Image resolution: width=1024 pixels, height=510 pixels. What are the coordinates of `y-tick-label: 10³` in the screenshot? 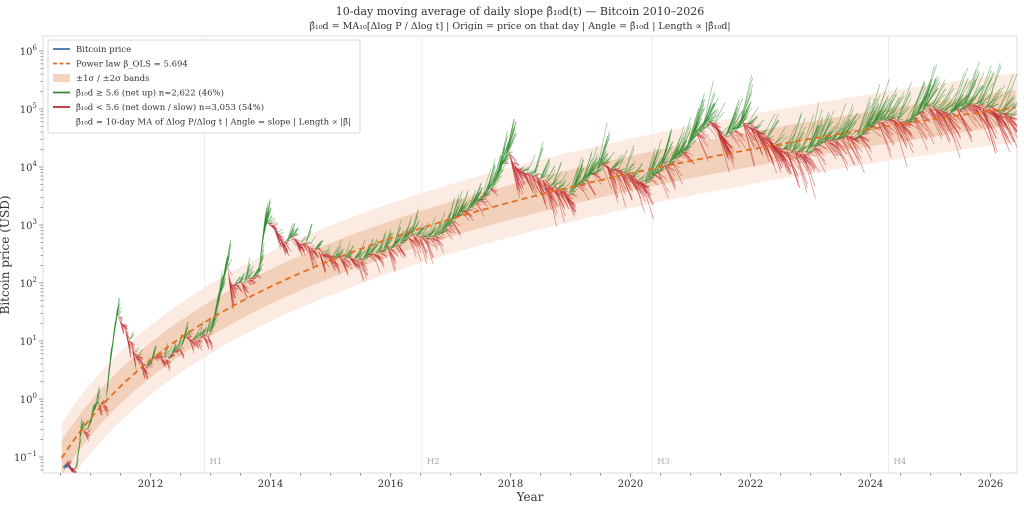 It's located at (28, 225).